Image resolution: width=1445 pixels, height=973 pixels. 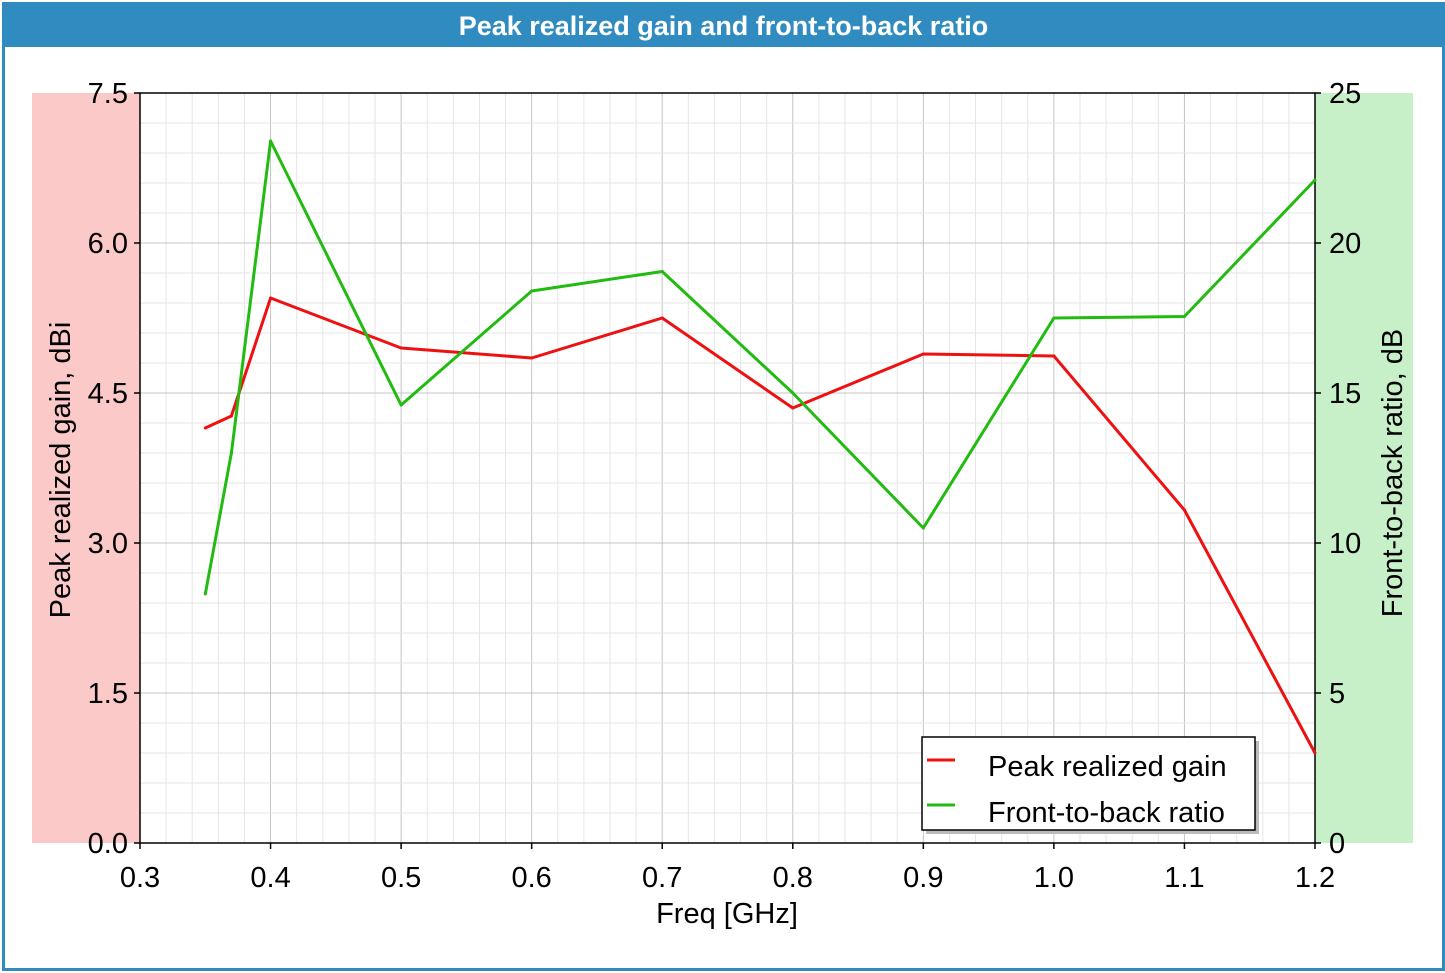 I want to click on y-right-tick-label: 10, so click(x=1345, y=544).